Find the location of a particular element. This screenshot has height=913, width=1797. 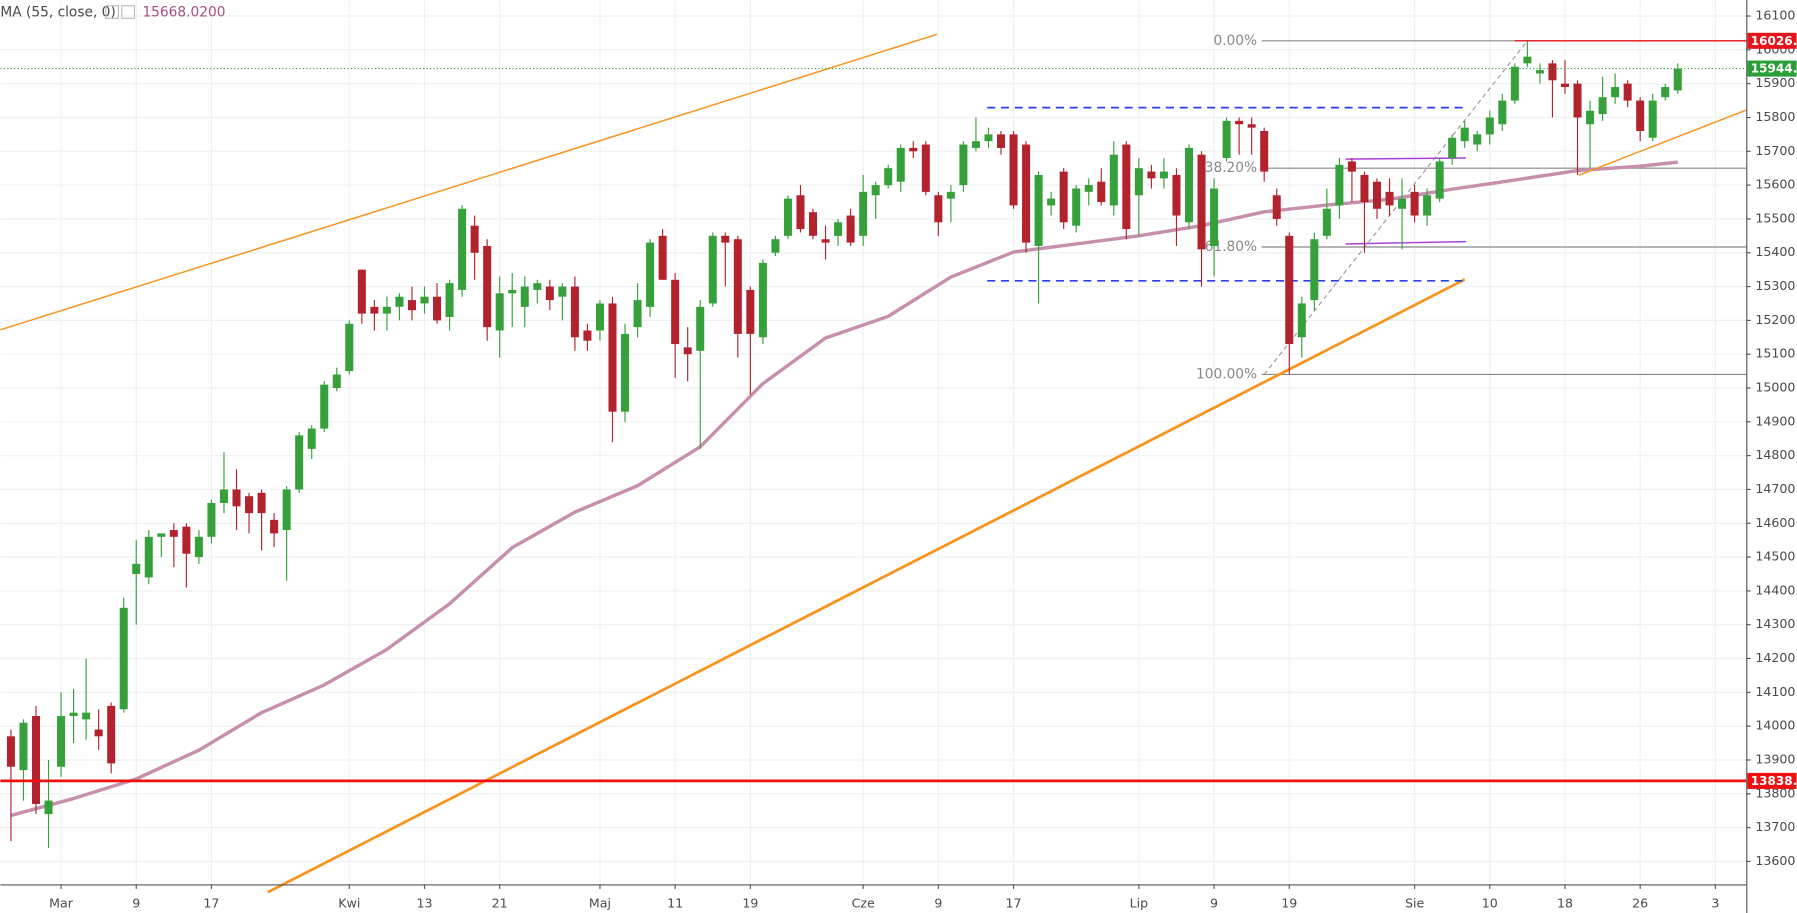

y-tick-label: 14400 is located at coordinates (1775, 589).